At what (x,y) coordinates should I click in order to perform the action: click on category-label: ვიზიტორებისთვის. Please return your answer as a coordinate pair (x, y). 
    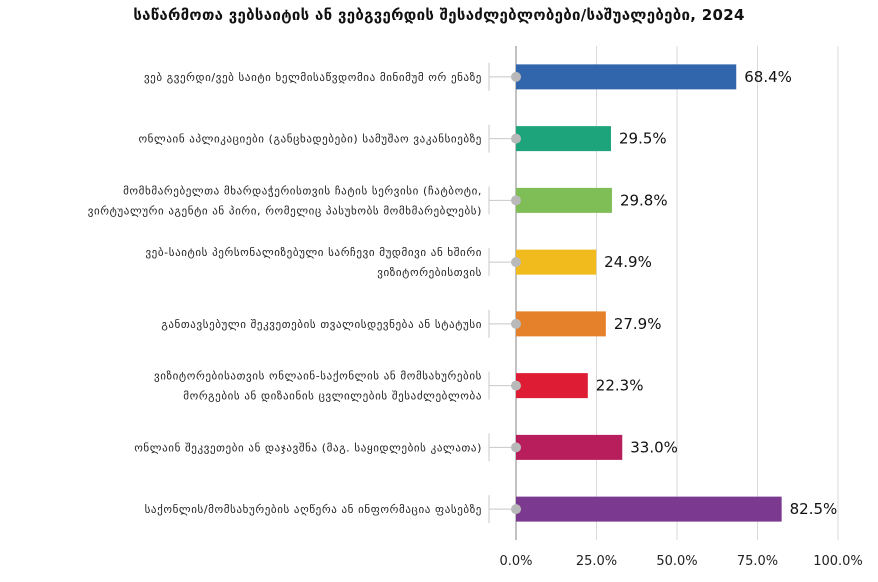
    Looking at the image, I should click on (429, 272).